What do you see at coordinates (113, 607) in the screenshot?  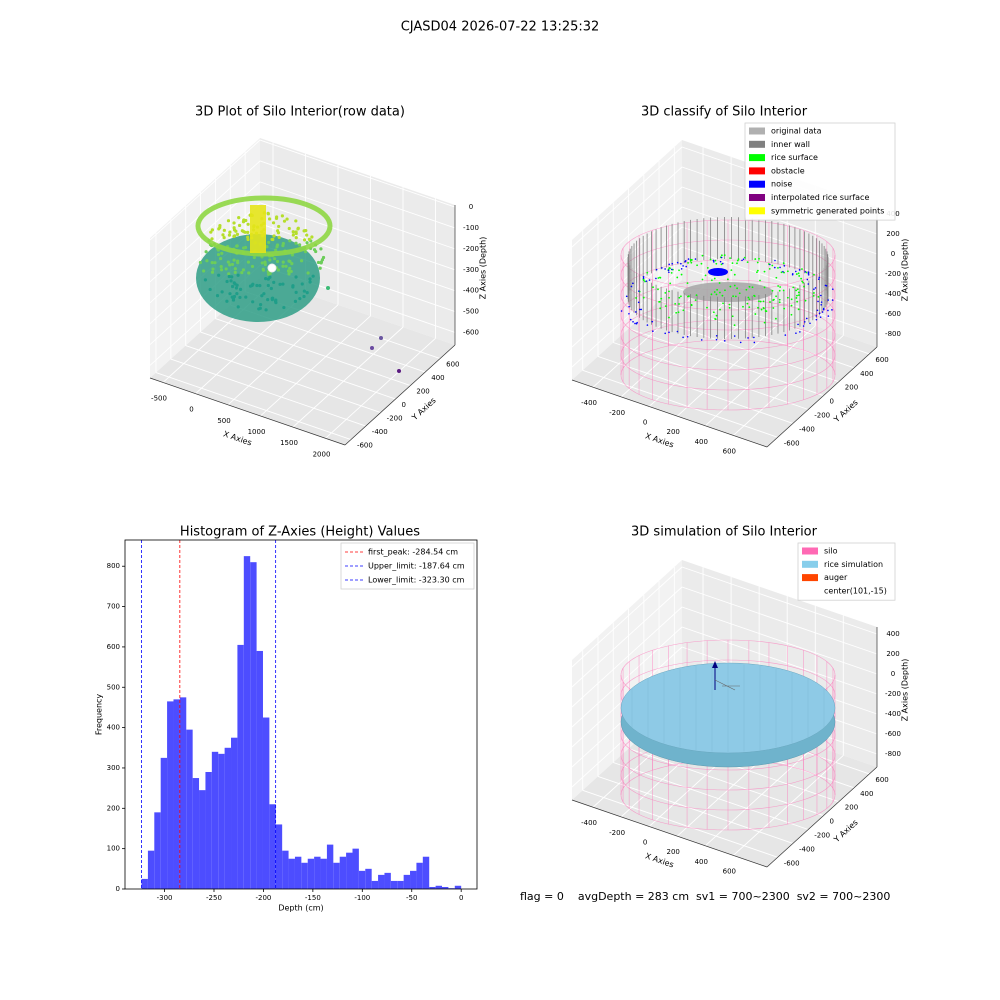 I see `y-tick-label: 700` at bounding box center [113, 607].